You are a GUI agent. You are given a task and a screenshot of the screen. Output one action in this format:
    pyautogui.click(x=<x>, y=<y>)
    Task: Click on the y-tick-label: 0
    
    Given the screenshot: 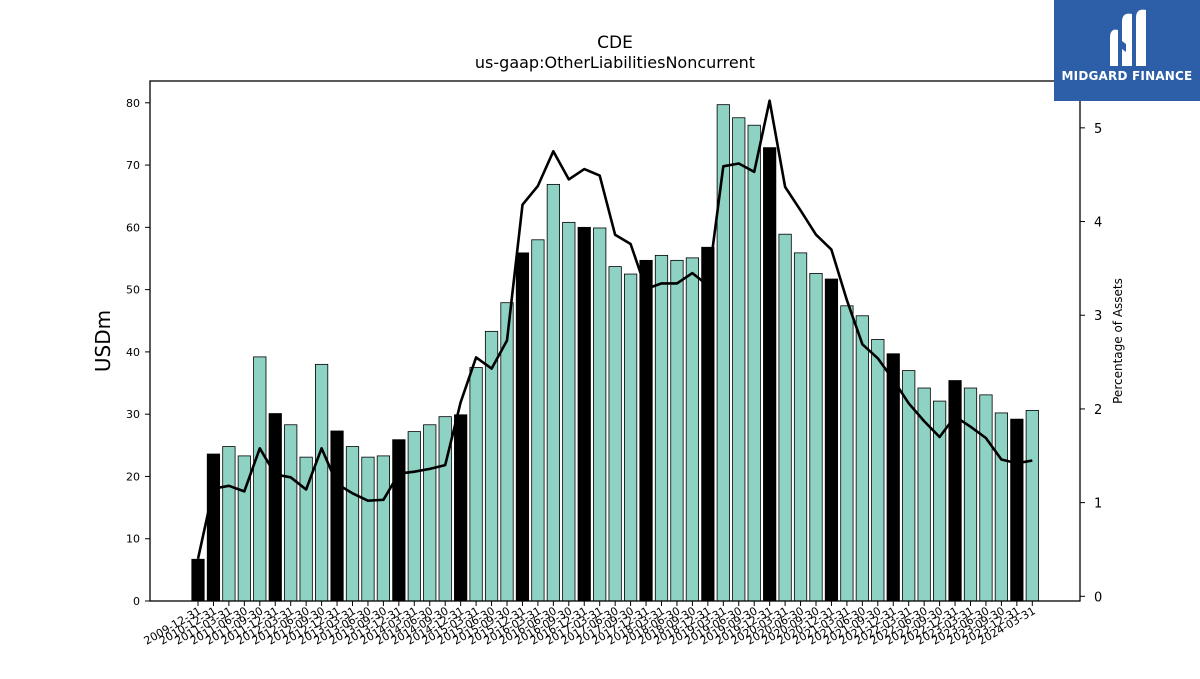 What is the action you would take?
    pyautogui.click(x=136, y=601)
    